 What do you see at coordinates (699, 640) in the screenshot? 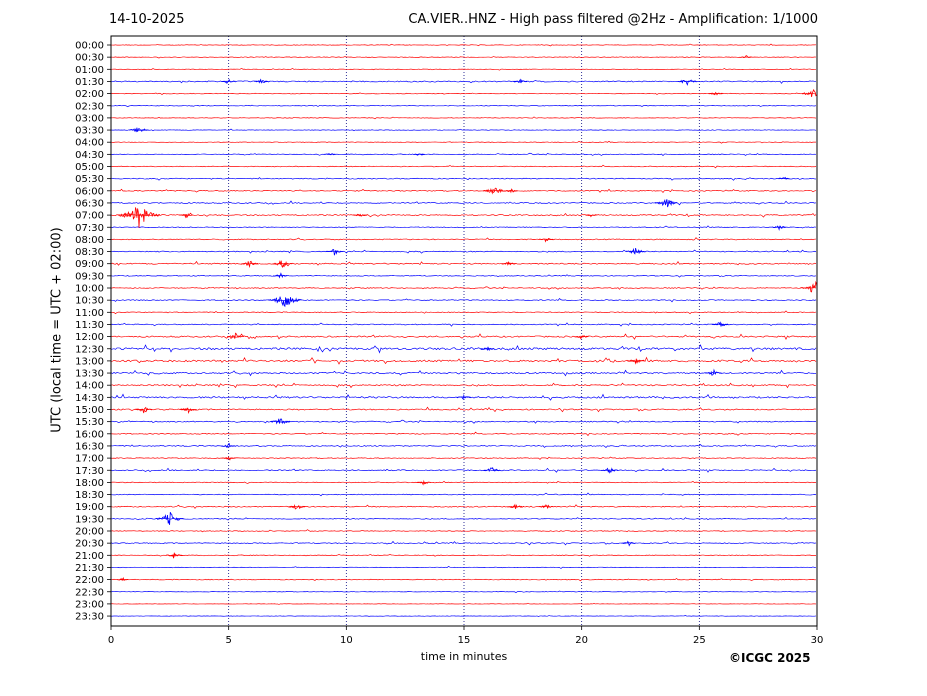
I see `x-tick-label: 25` at bounding box center [699, 640].